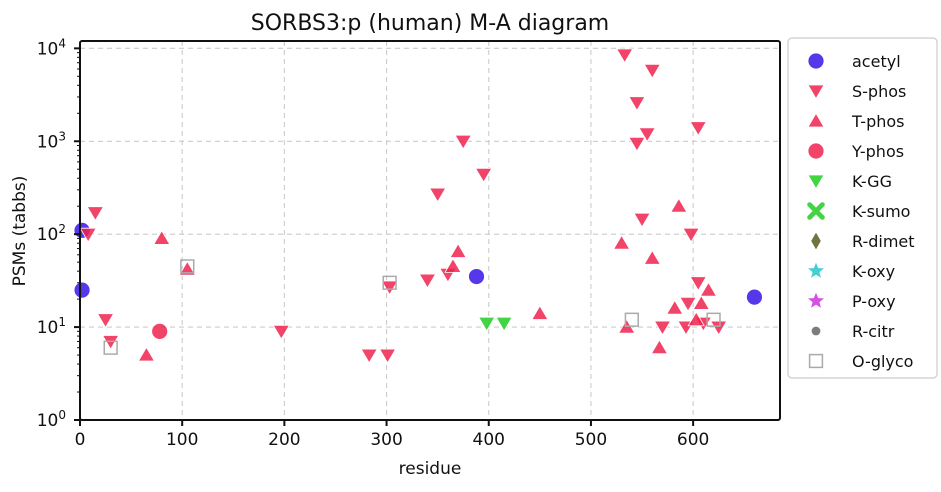 This screenshot has height=492, width=941. I want to click on legend-box, so click(862, 208).